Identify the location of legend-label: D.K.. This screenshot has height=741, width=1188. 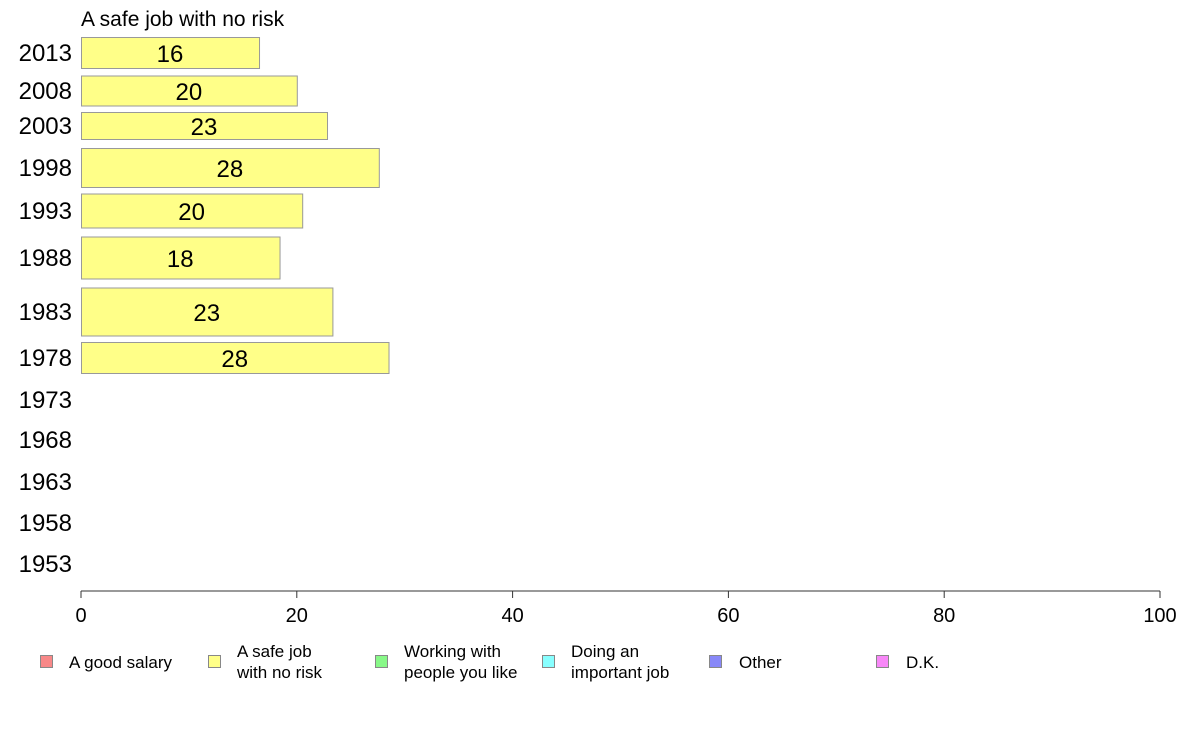
(922, 662).